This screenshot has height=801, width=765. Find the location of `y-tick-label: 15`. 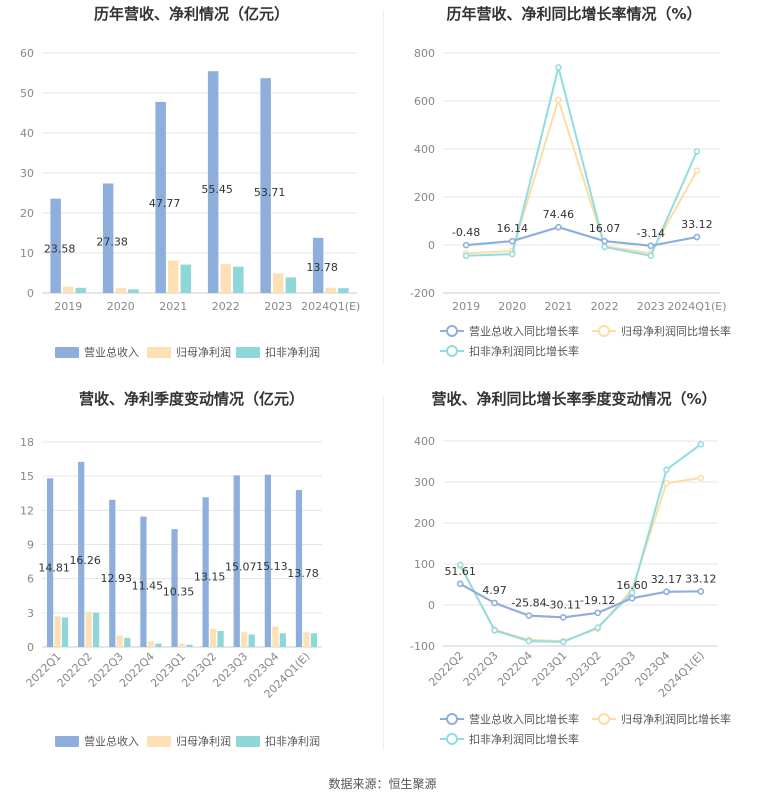

y-tick-label: 15 is located at coordinates (27, 476).